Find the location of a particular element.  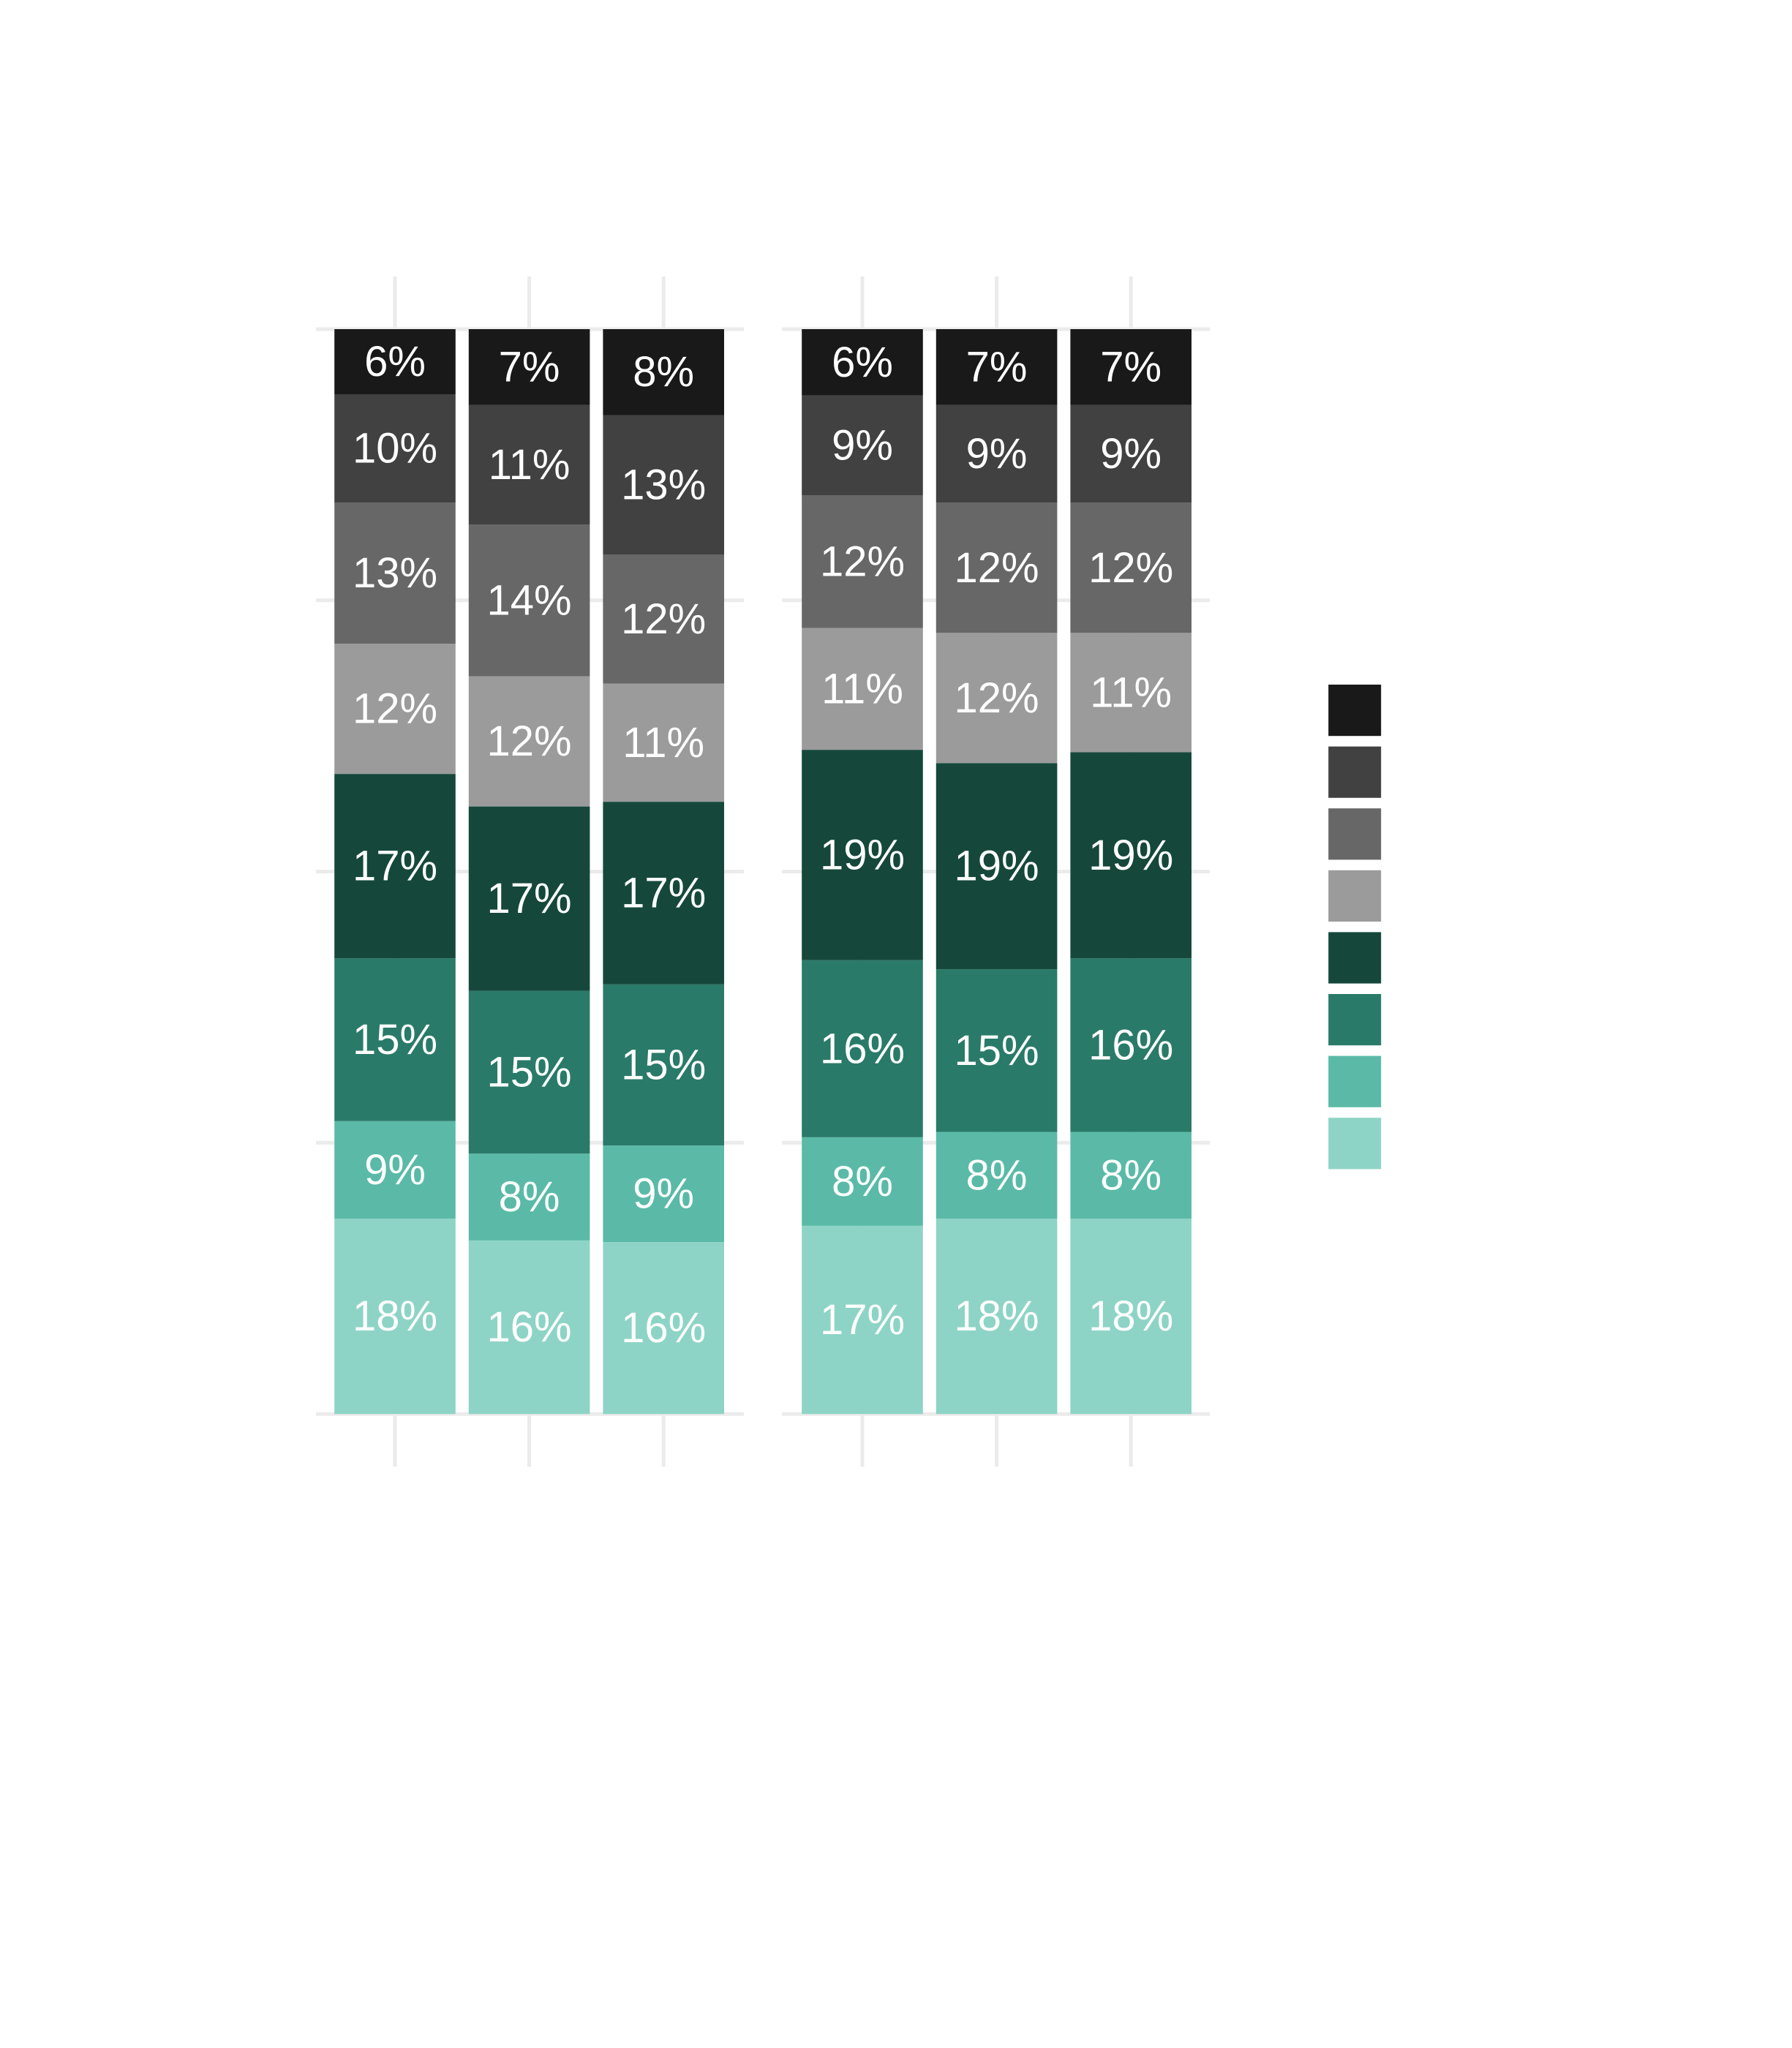

legend is located at coordinates (1355, 927).